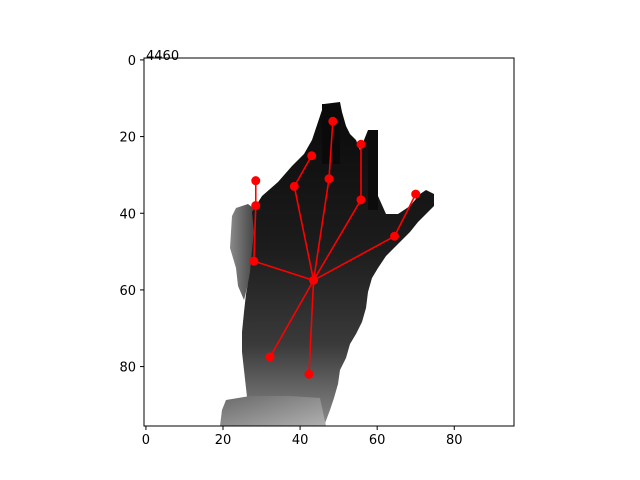  Describe the element at coordinates (304, 233) in the screenshot. I see `bone-wrist-to-index-pip` at that location.